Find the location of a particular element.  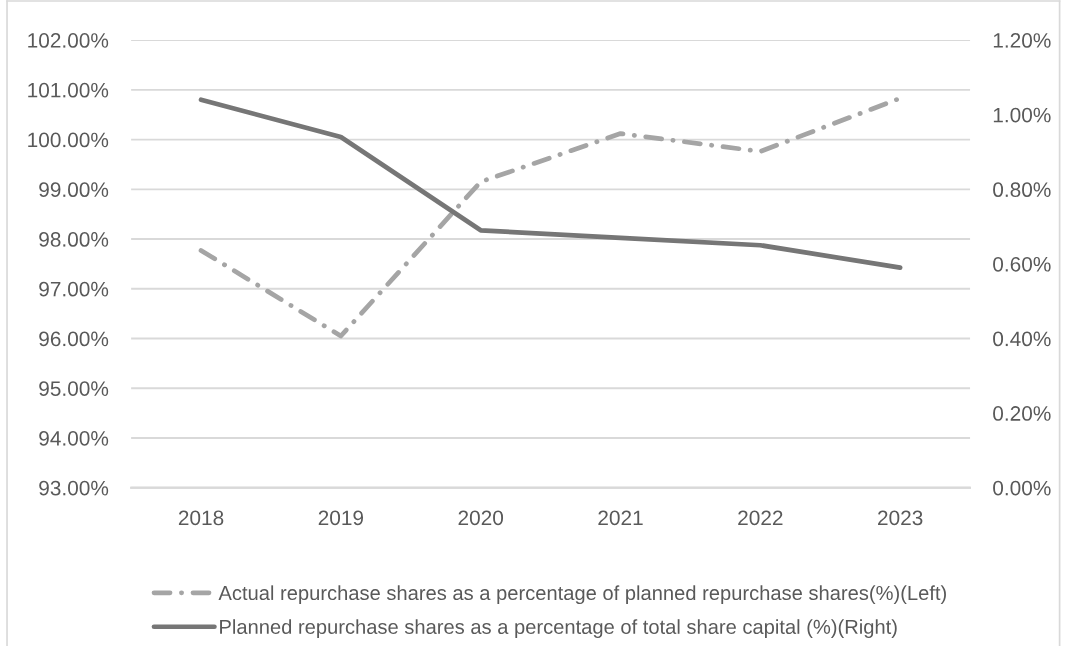

x-tick-label: 2020 is located at coordinates (481, 518).